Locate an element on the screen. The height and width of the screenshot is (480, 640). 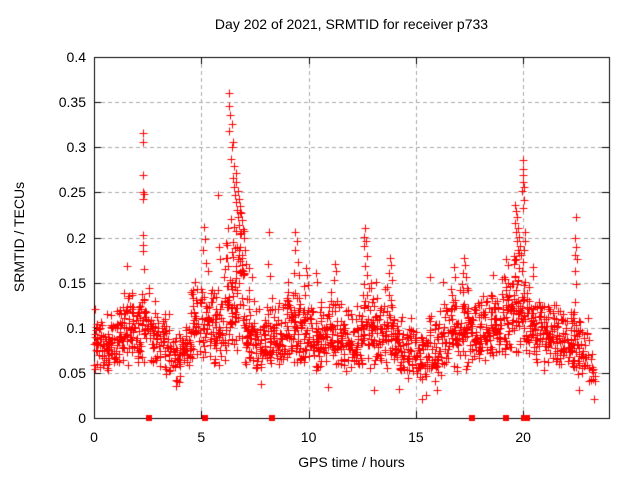
x-tick-label: 10 is located at coordinates (308, 437).